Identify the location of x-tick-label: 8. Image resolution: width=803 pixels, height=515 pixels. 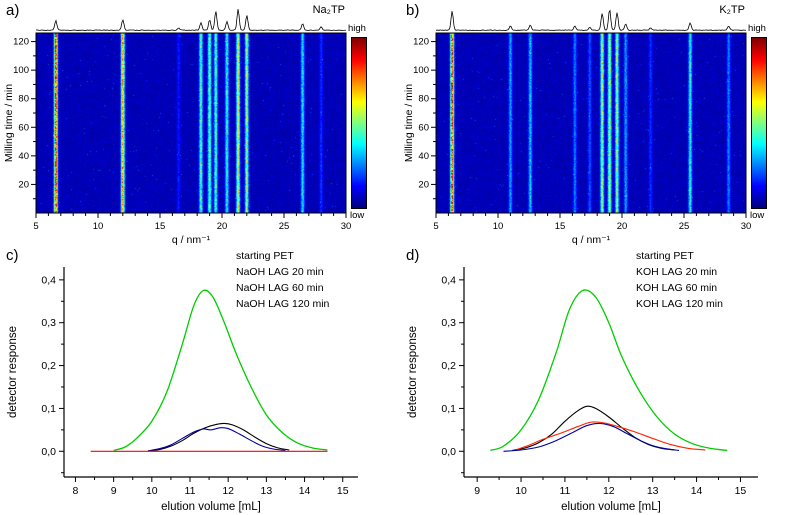
(76, 491).